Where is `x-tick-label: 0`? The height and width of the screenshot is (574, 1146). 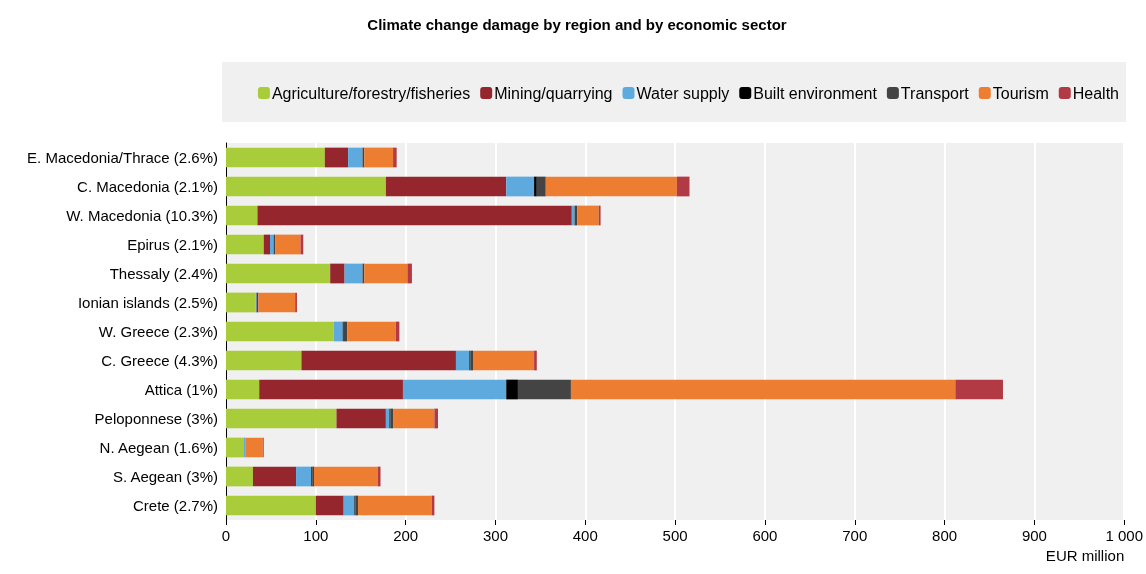 x-tick-label: 0 is located at coordinates (226, 535).